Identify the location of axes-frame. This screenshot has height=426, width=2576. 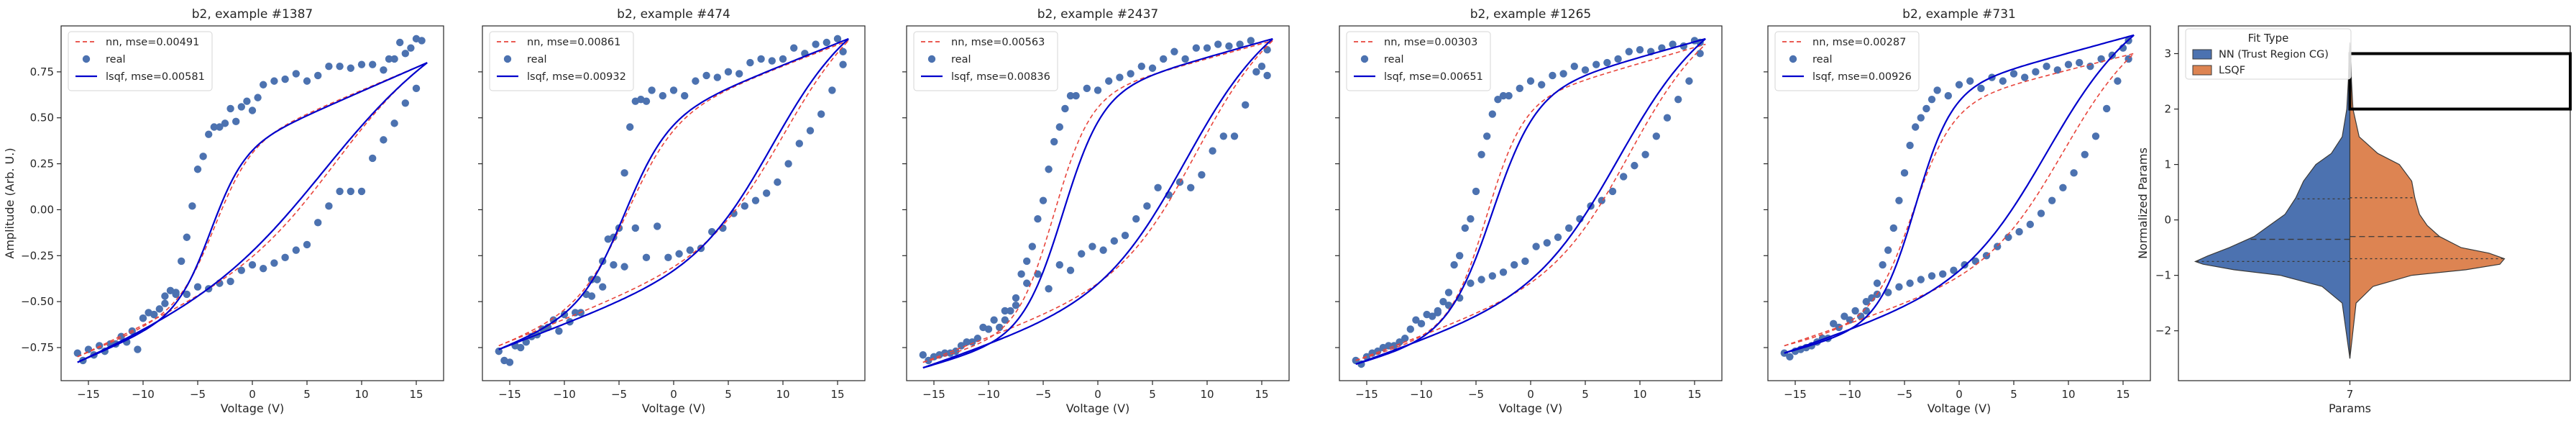
(2374, 203).